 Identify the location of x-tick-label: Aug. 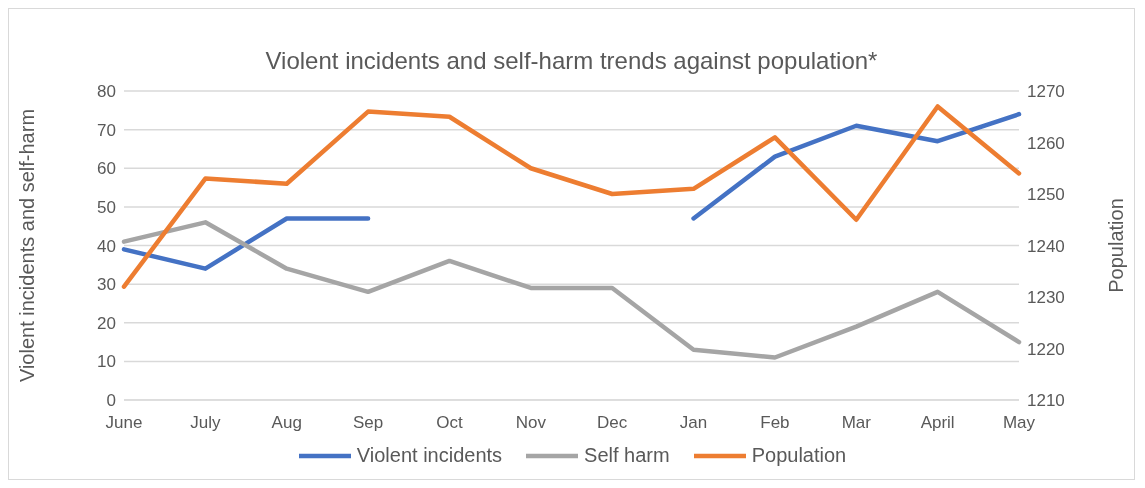
(286, 423).